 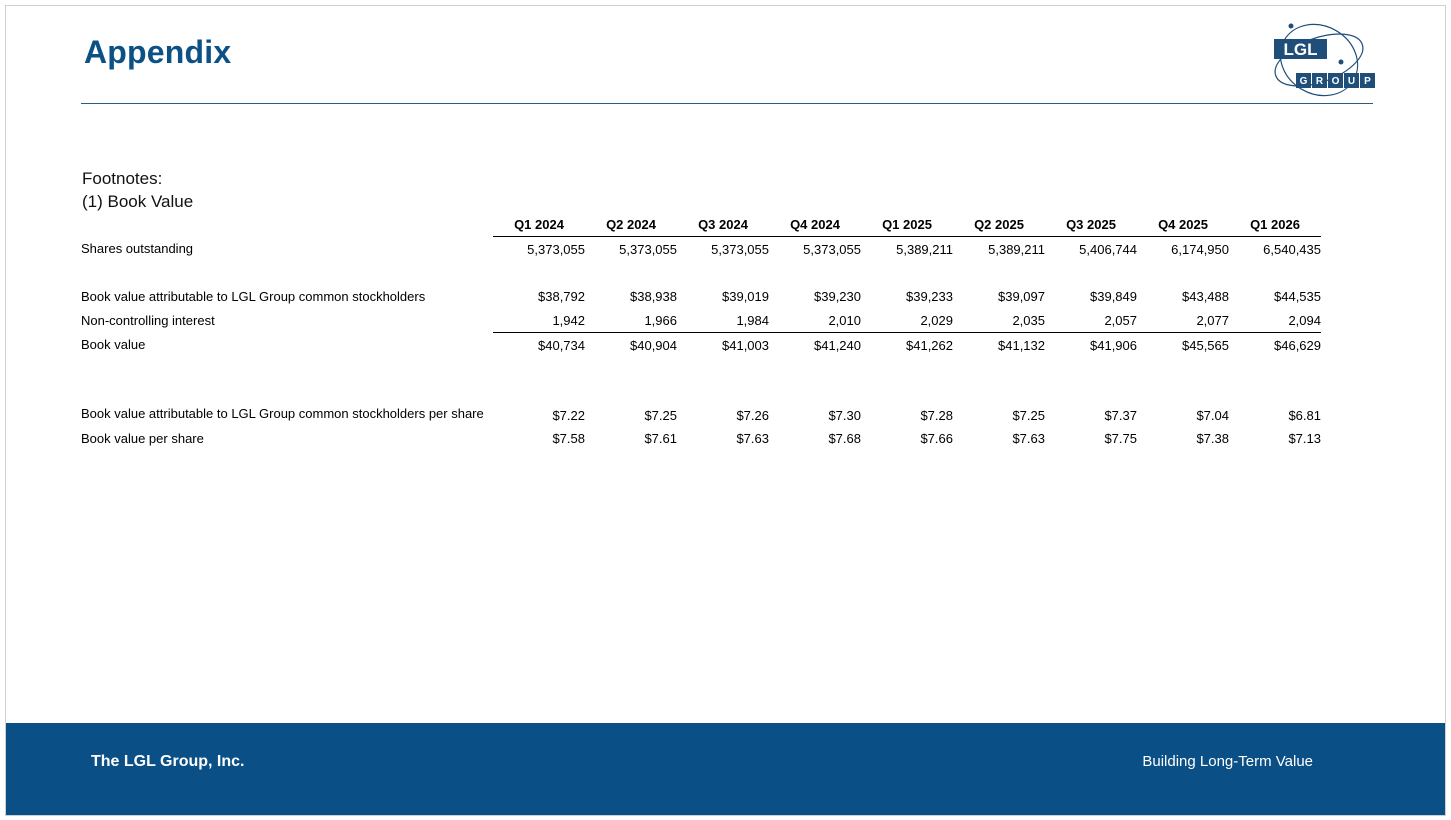 What do you see at coordinates (1301, 49) in the screenshot?
I see `logo-top-text: LGL` at bounding box center [1301, 49].